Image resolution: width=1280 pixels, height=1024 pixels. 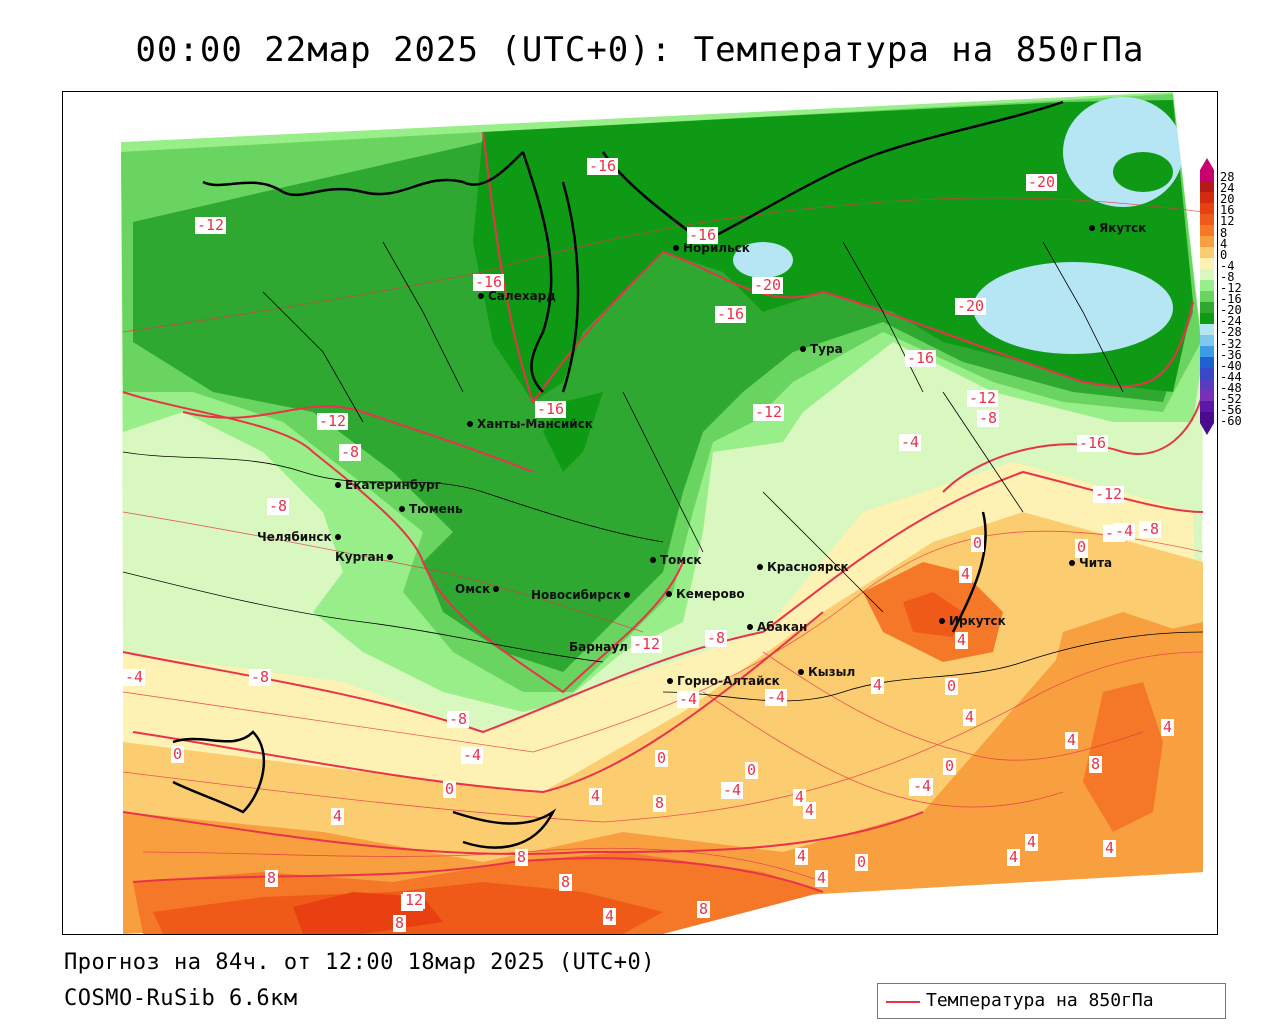 What do you see at coordinates (301, 537) in the screenshot?
I see `city-label-chelyabinsk: Челябинск` at bounding box center [301, 537].